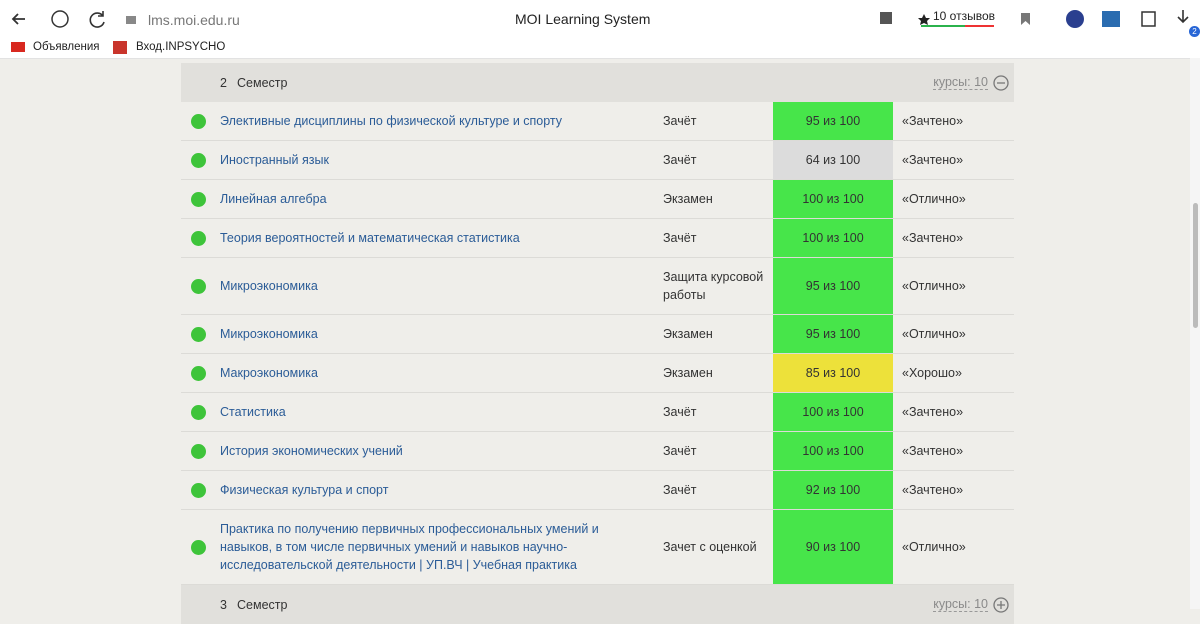 This screenshot has width=1200, height=624. I want to click on star-icon, so click(924, 19).